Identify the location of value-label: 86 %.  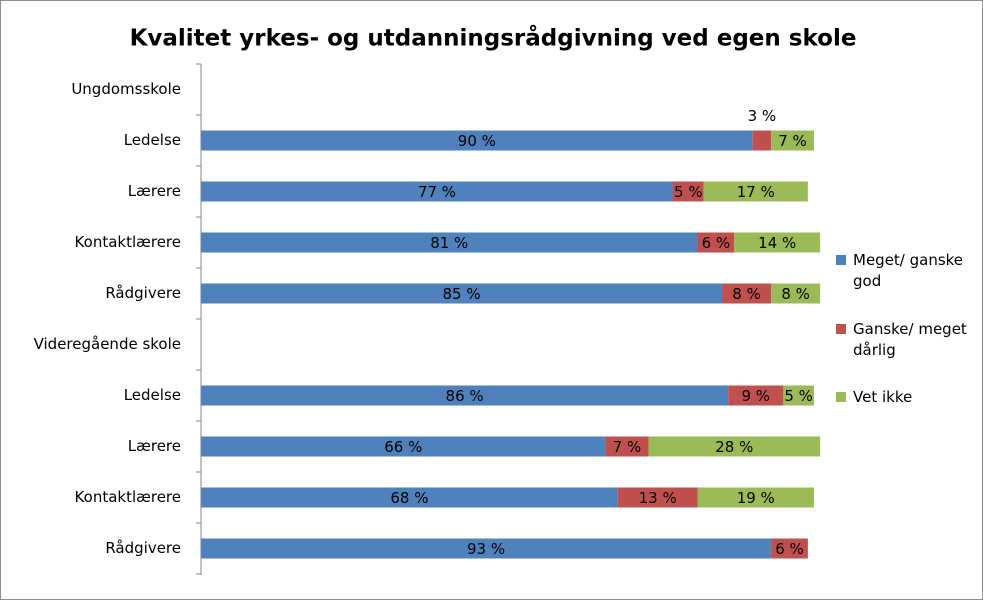
(465, 396).